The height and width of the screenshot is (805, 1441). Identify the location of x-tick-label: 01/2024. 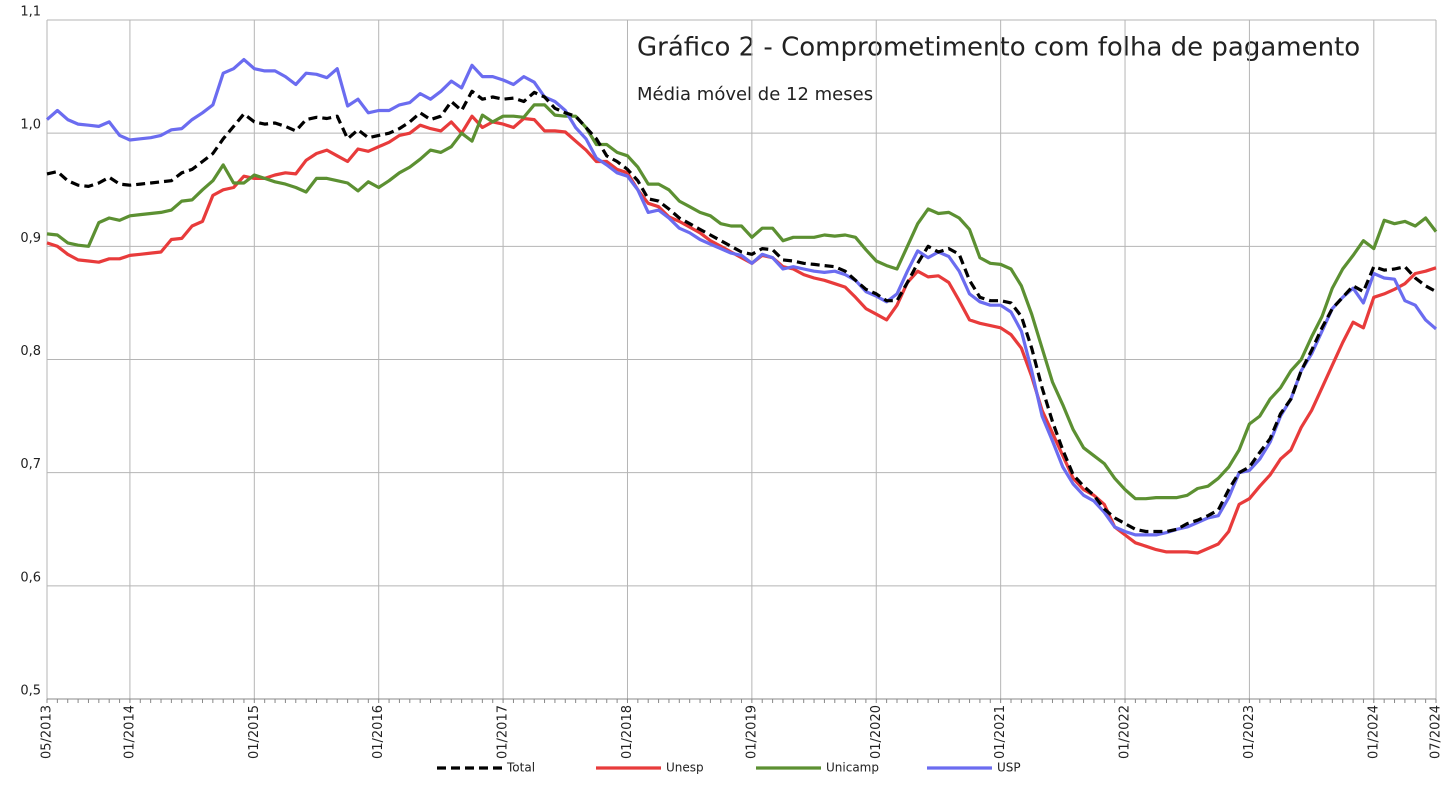
(1373, 732).